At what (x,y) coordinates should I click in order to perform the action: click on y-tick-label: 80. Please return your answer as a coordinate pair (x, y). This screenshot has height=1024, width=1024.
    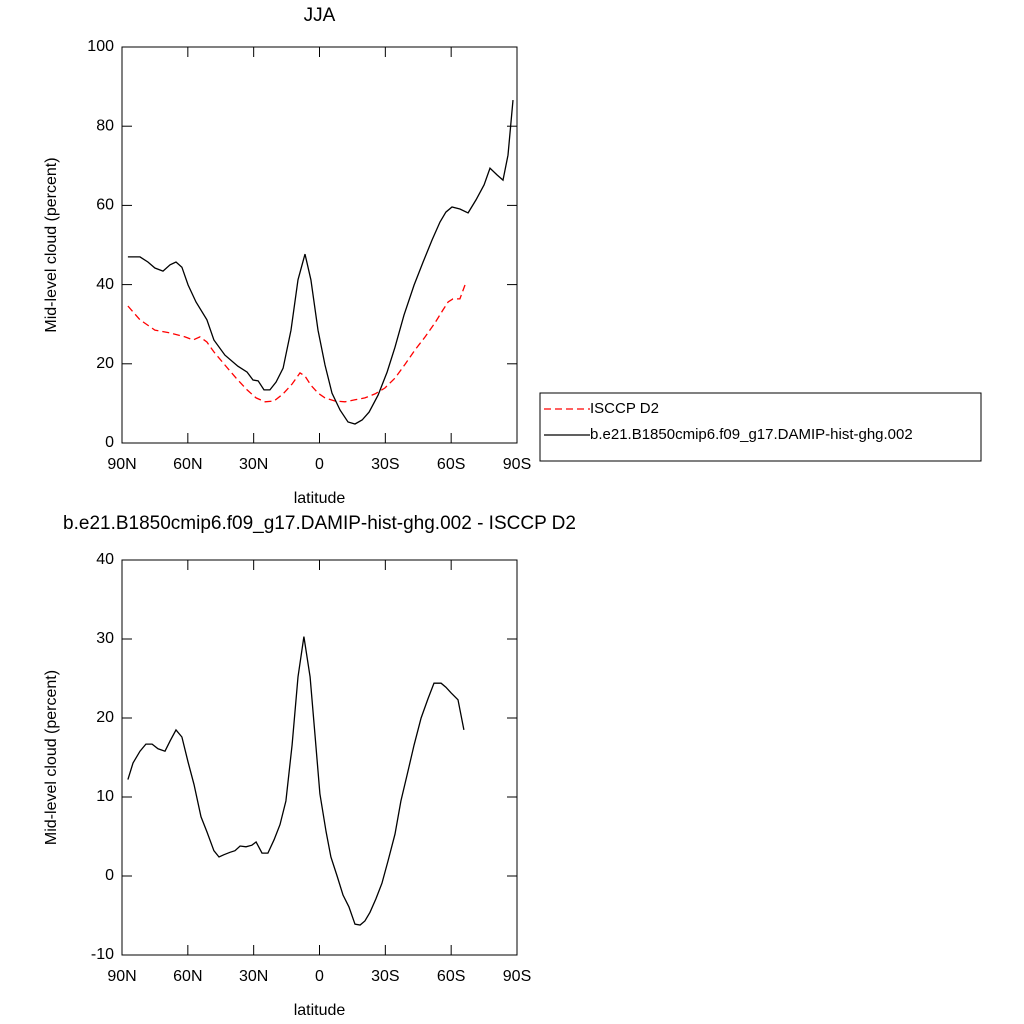
    Looking at the image, I should click on (105, 125).